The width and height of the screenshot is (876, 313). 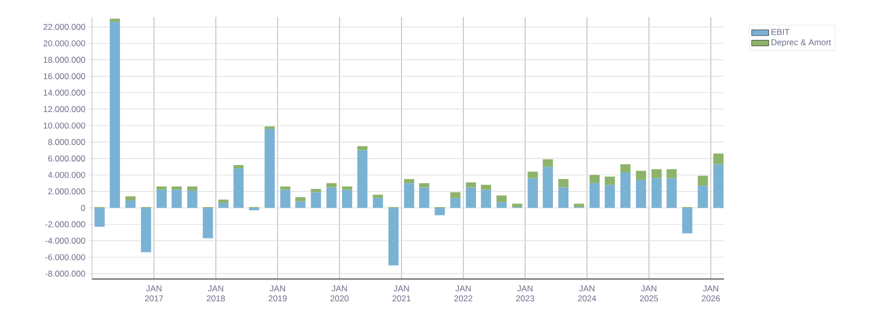 What do you see at coordinates (65, 93) in the screenshot?
I see `y-tick-label: 14.000.000` at bounding box center [65, 93].